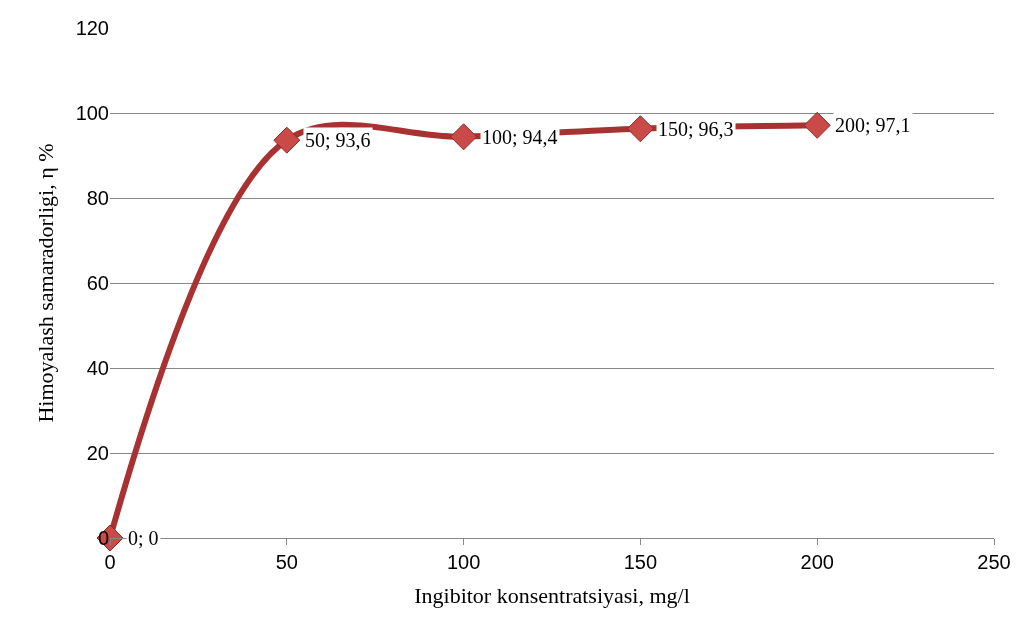  Describe the element at coordinates (696, 129) in the screenshot. I see `data-label: 150; 96,3` at that location.